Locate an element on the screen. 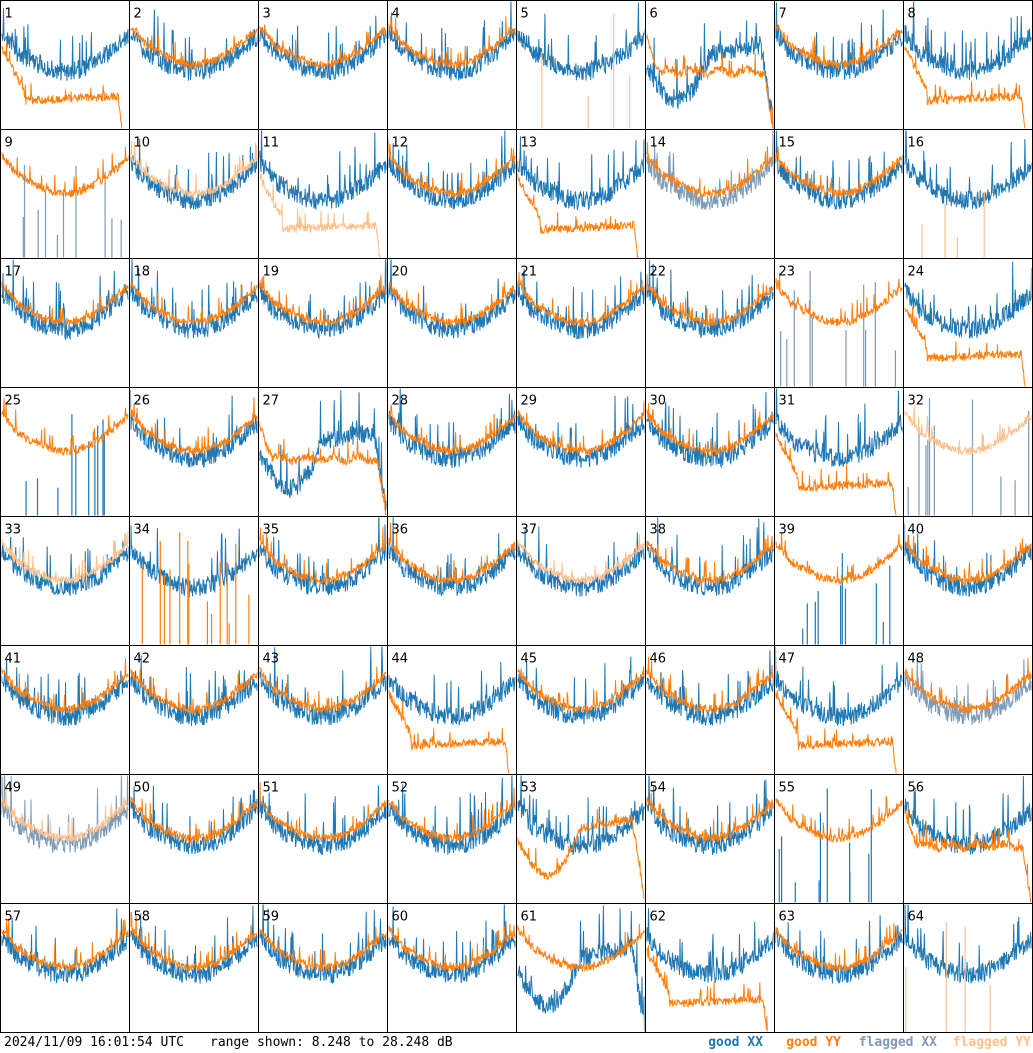 The width and height of the screenshot is (1033, 1053). panel-17: 17 is located at coordinates (65, 323).